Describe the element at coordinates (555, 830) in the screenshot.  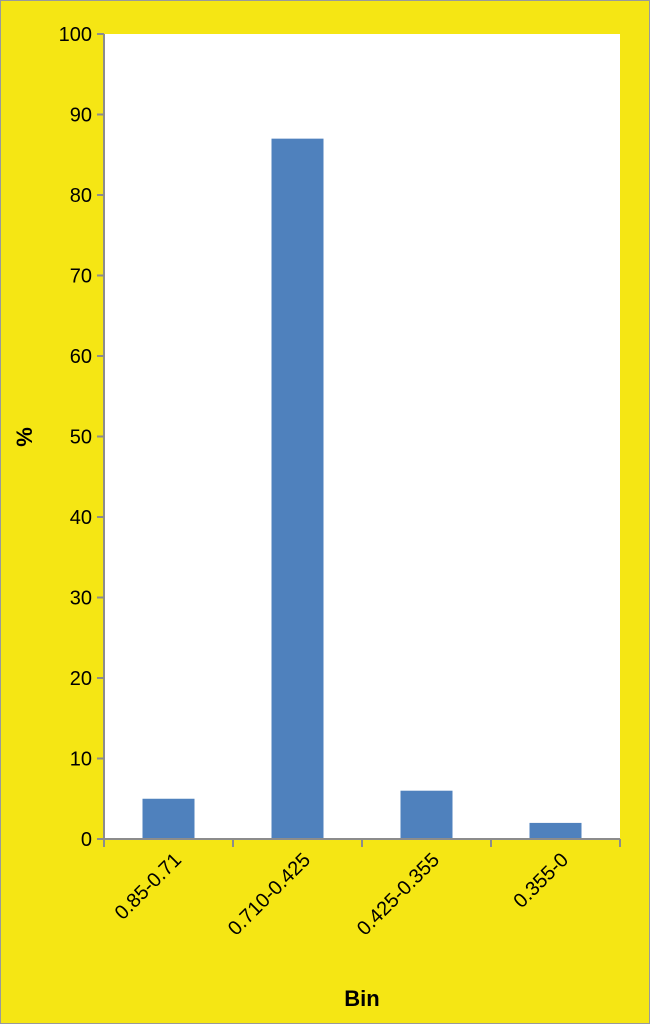
I see `bar-0.355-0` at that location.